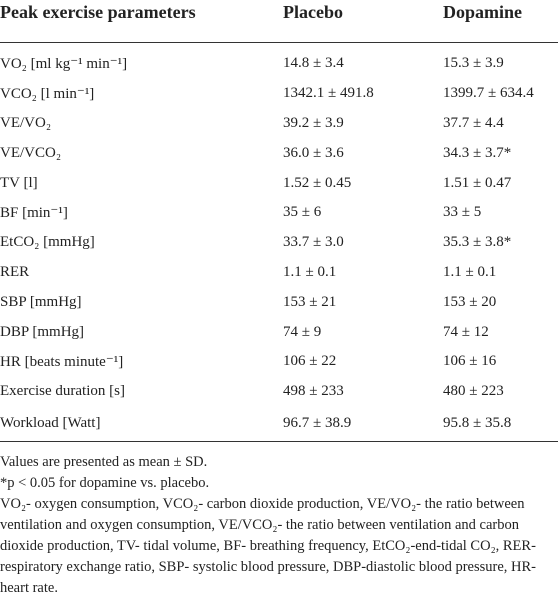  I want to click on table-row: HR [beats minute⁻¹] 106 ± 22 106 ± 16, so click(279, 362).